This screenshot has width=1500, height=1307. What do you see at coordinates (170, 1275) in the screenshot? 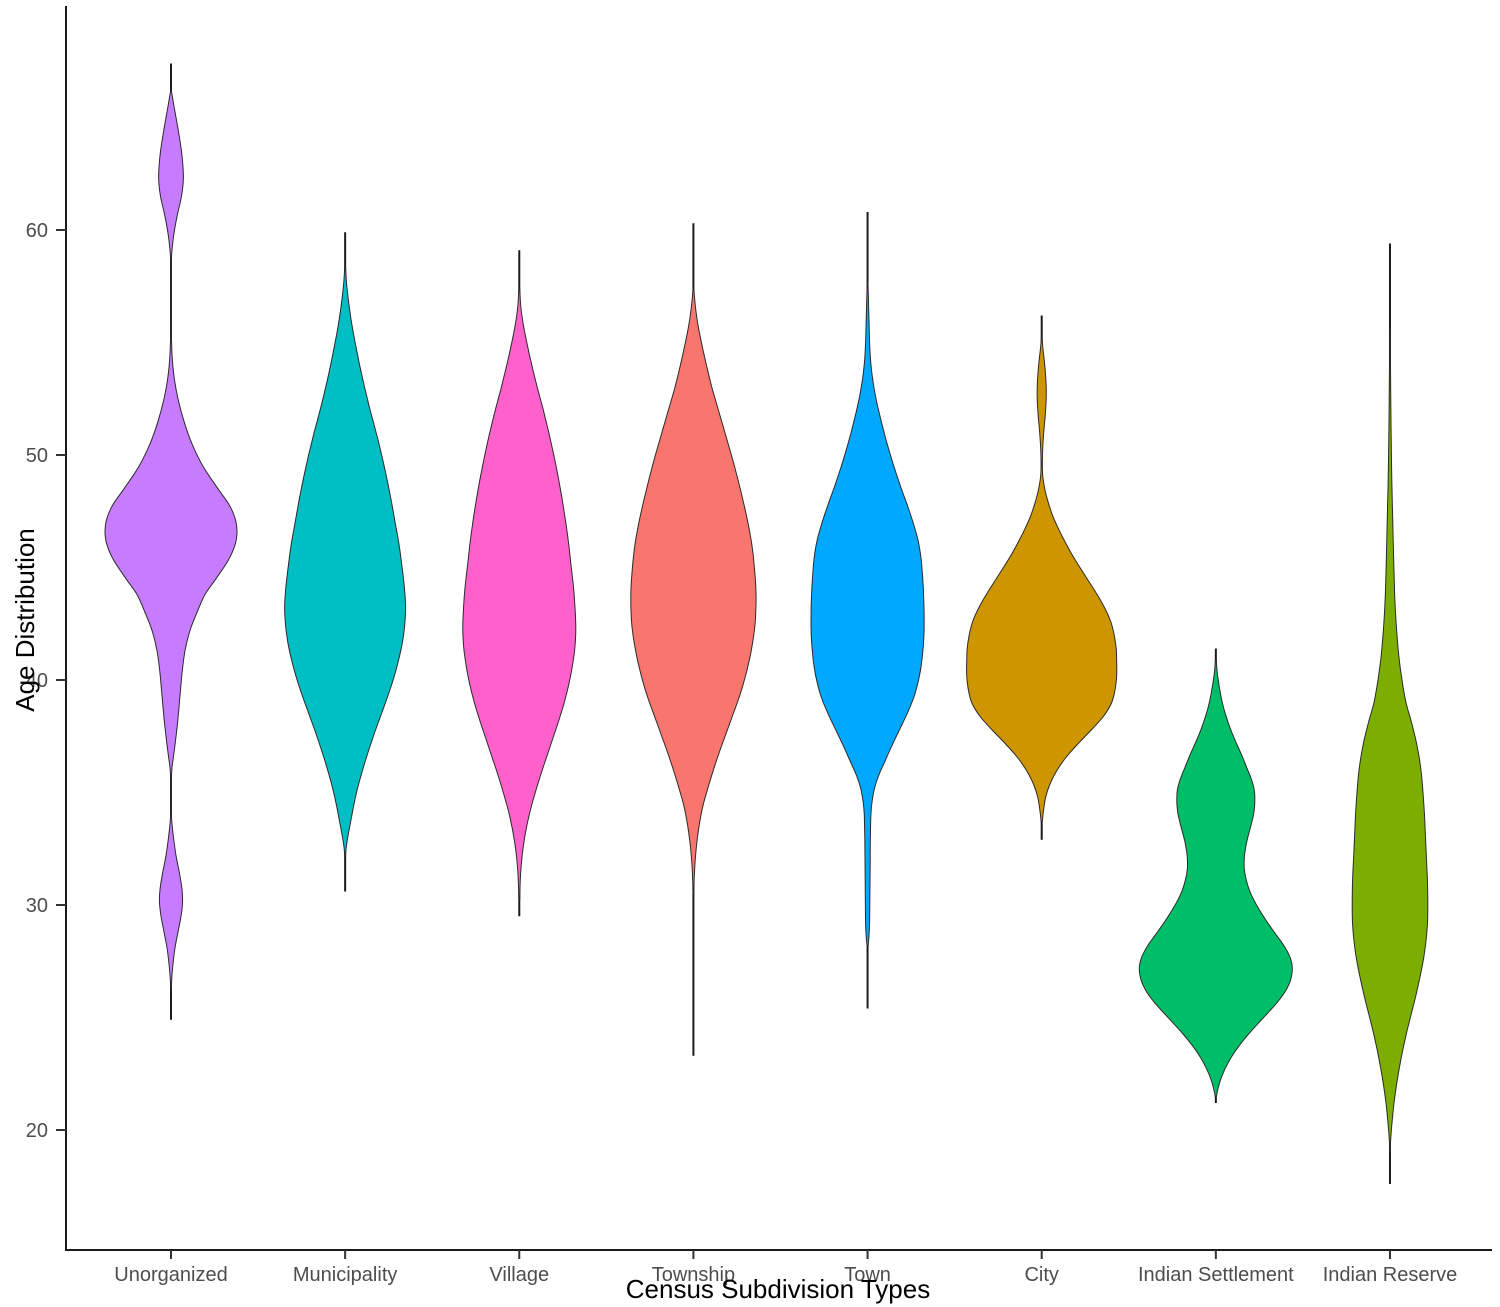
I see `x-tick-label-unorganized: Unorganized` at bounding box center [170, 1275].